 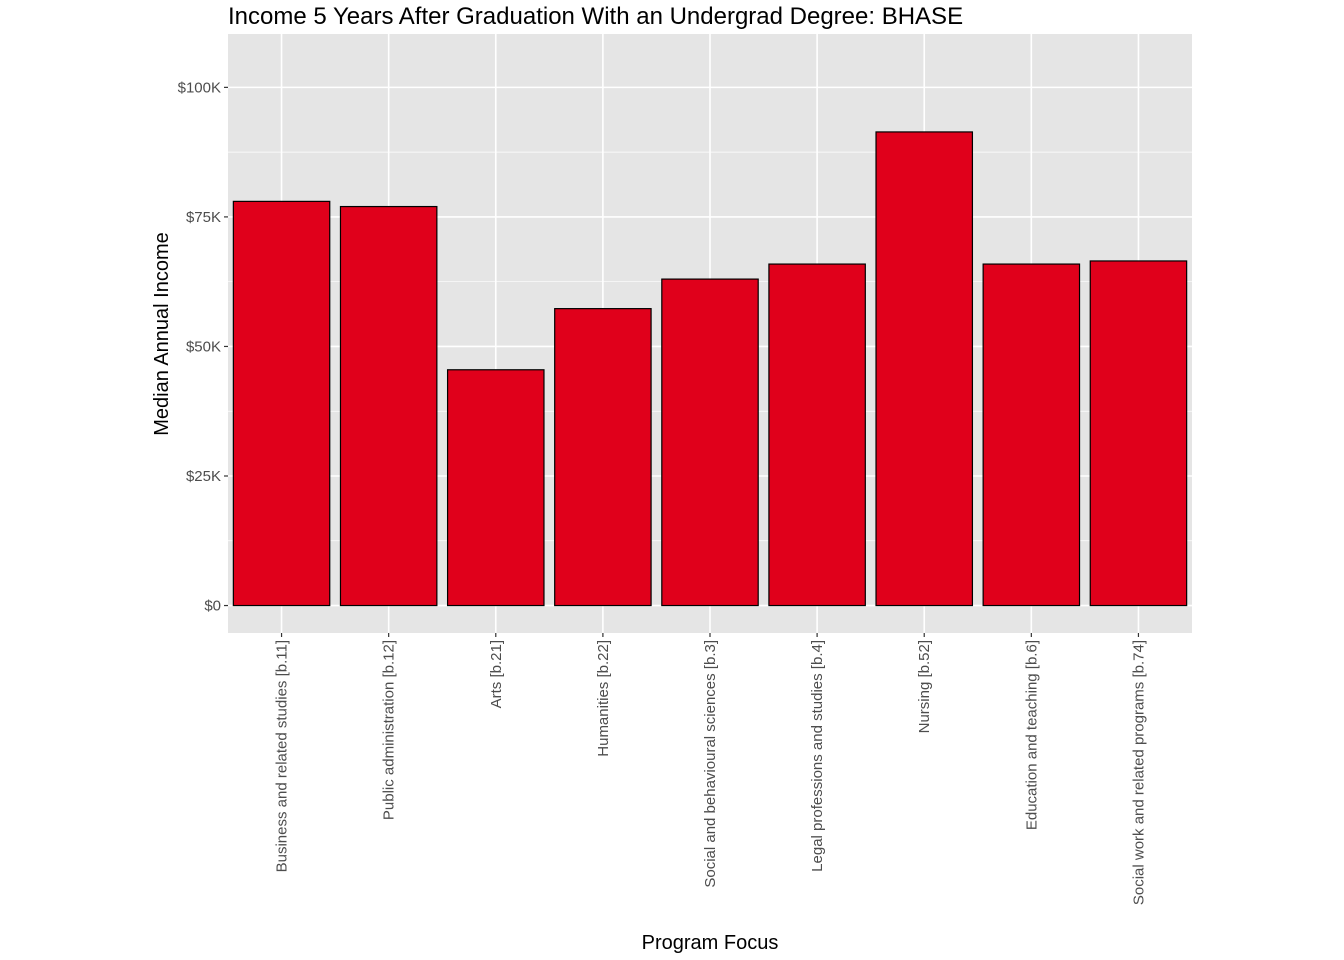 I want to click on x-tick-label: Education and teaching [b.6], so click(x=1031, y=735).